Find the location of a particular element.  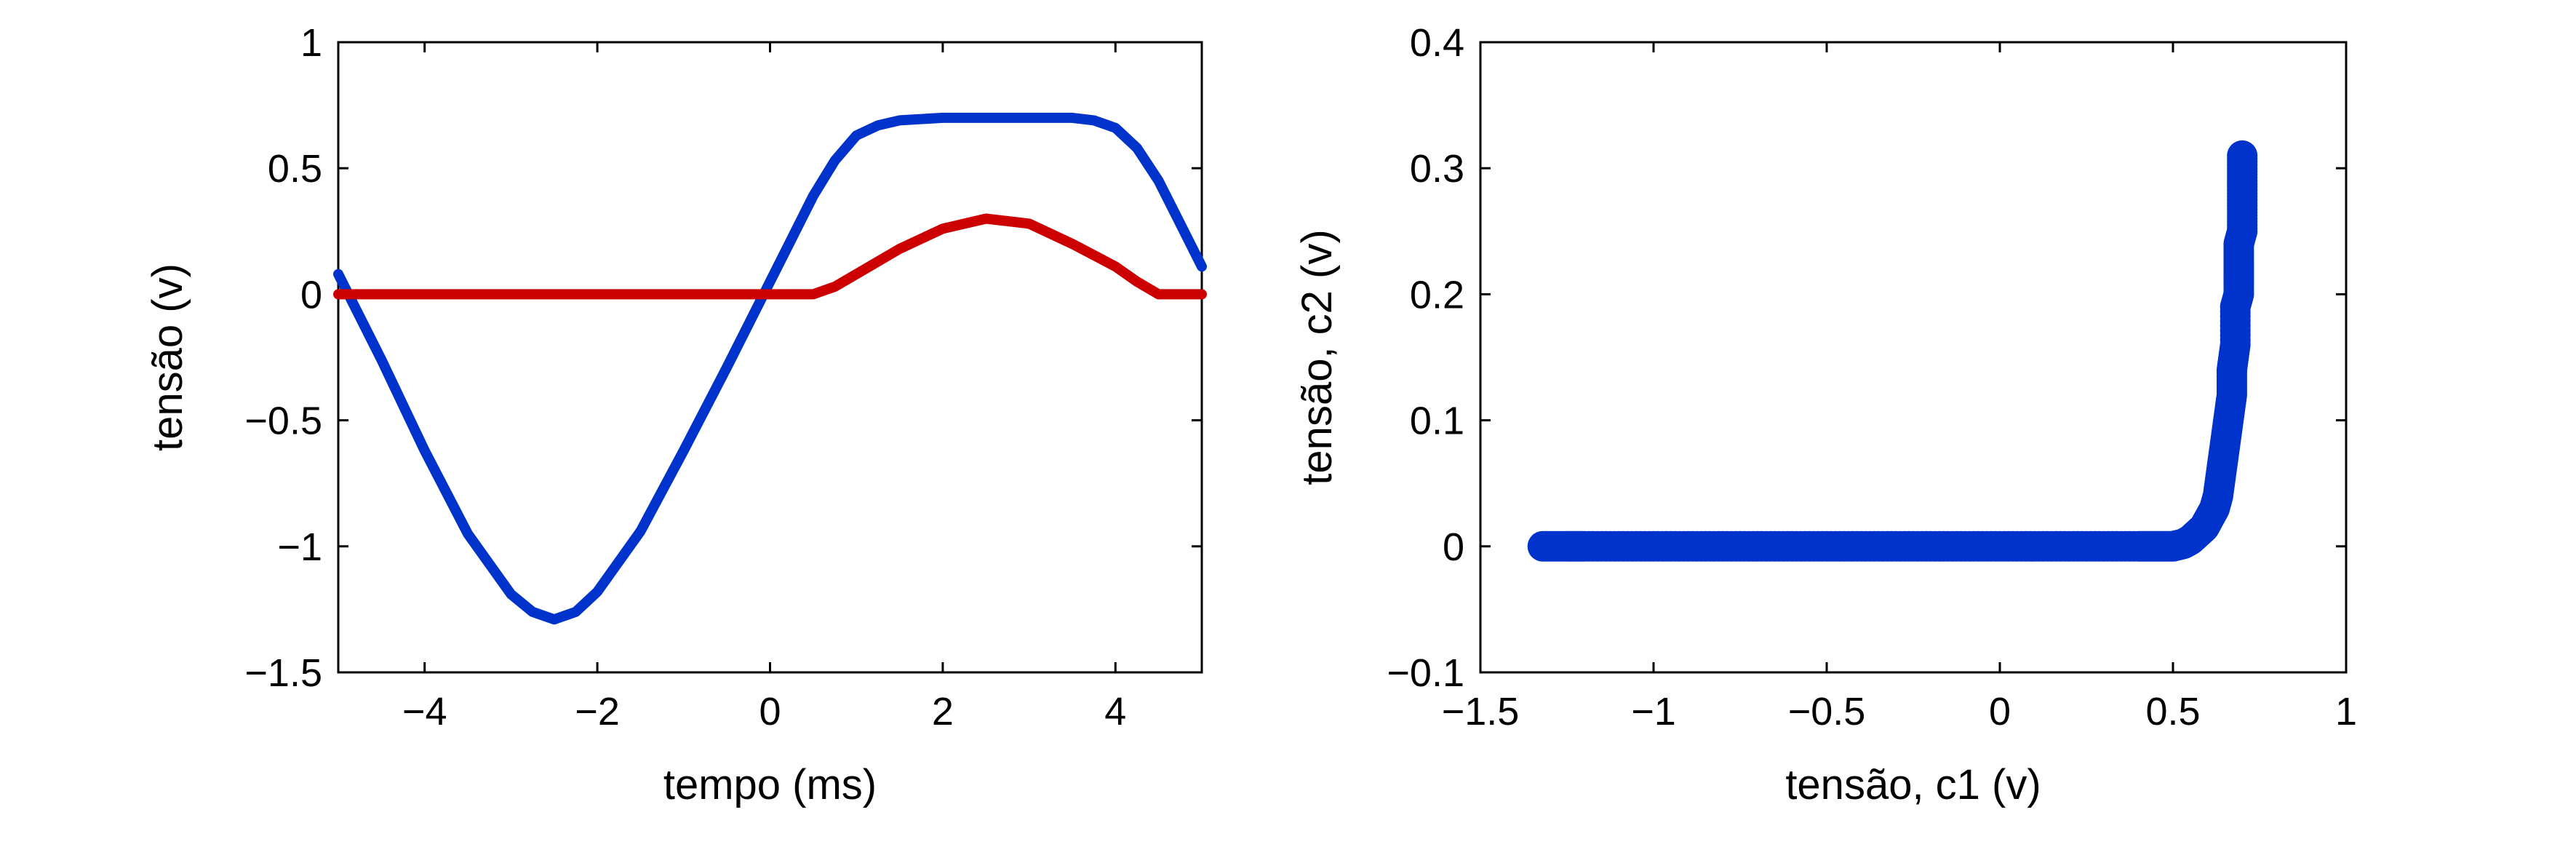

x-tick-label: −4 is located at coordinates (424, 711).